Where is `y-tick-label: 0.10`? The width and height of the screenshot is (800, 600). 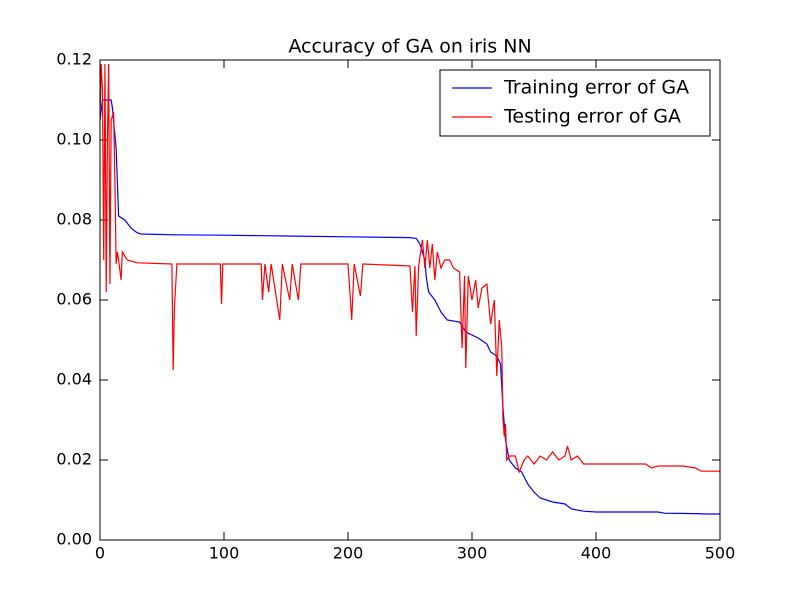 y-tick-label: 0.10 is located at coordinates (74, 139).